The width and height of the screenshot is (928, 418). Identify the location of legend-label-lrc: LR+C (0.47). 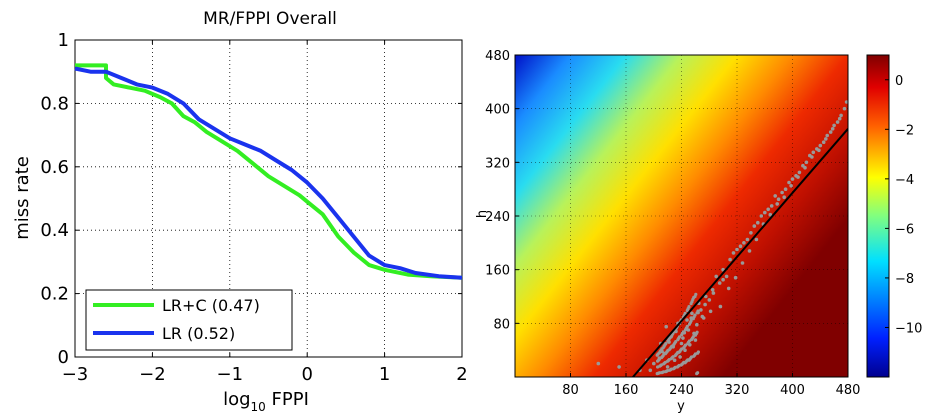
(211, 305).